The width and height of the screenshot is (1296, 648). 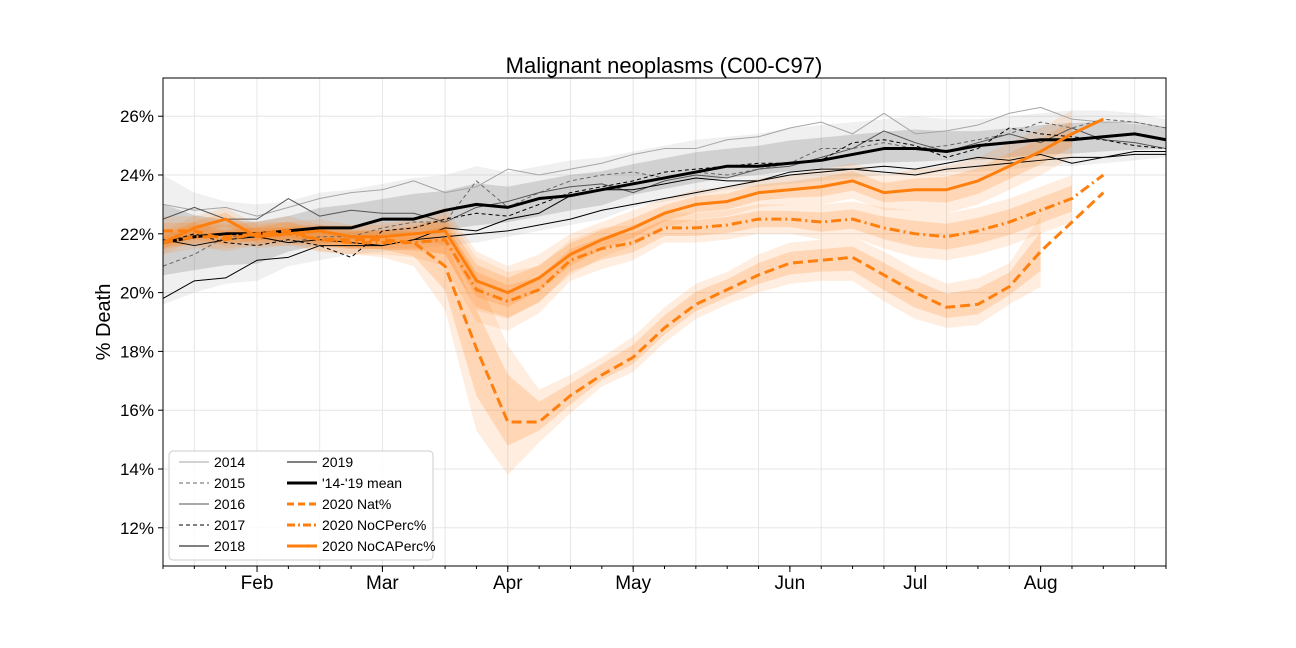 What do you see at coordinates (137, 528) in the screenshot?
I see `y-tick-label: 12%` at bounding box center [137, 528].